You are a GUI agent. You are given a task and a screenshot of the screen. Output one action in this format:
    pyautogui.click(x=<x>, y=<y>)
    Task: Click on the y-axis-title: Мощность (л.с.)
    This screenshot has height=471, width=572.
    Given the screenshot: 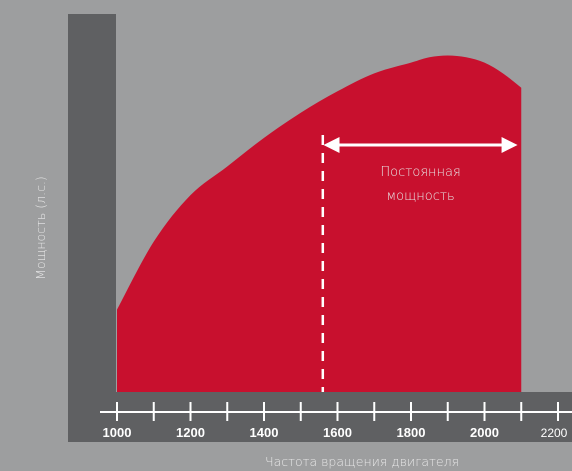 What is the action you would take?
    pyautogui.click(x=40, y=228)
    